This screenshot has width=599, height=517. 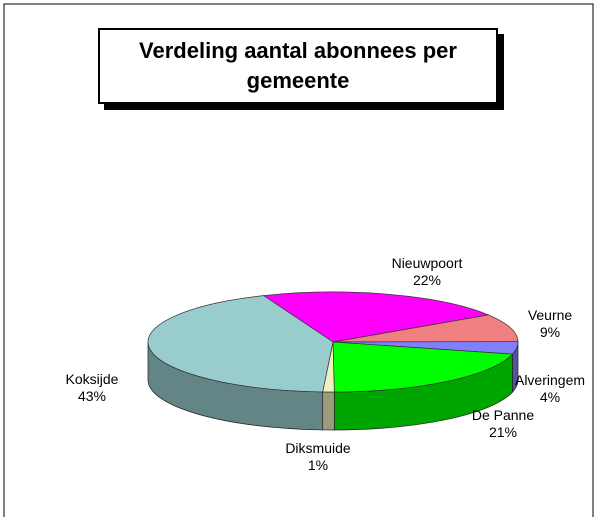 I want to click on slice-value-label: 1%, so click(x=318, y=465).